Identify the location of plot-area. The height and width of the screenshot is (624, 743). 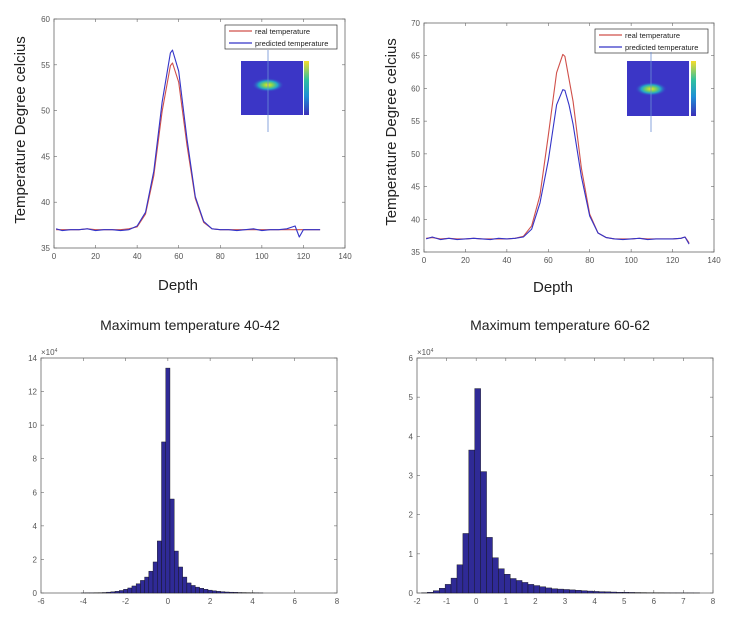
(199, 133).